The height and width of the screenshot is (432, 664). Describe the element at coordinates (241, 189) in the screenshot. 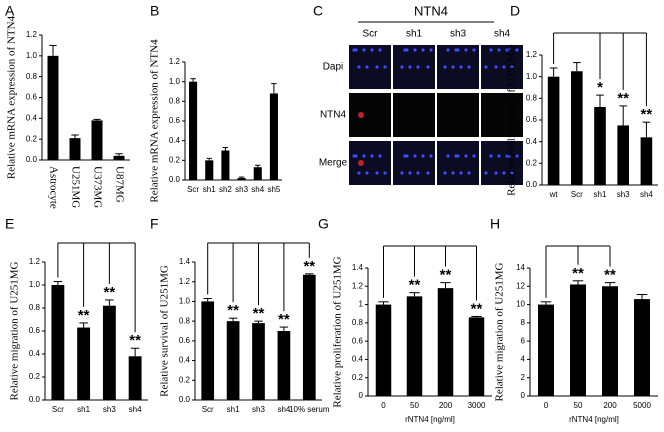

I see `x-tick-label: sh3` at that location.